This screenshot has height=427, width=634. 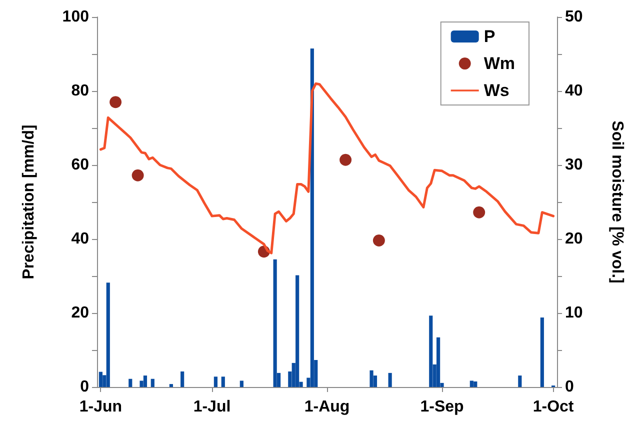 I want to click on x-tick-label: 1-Jul, so click(x=212, y=407).